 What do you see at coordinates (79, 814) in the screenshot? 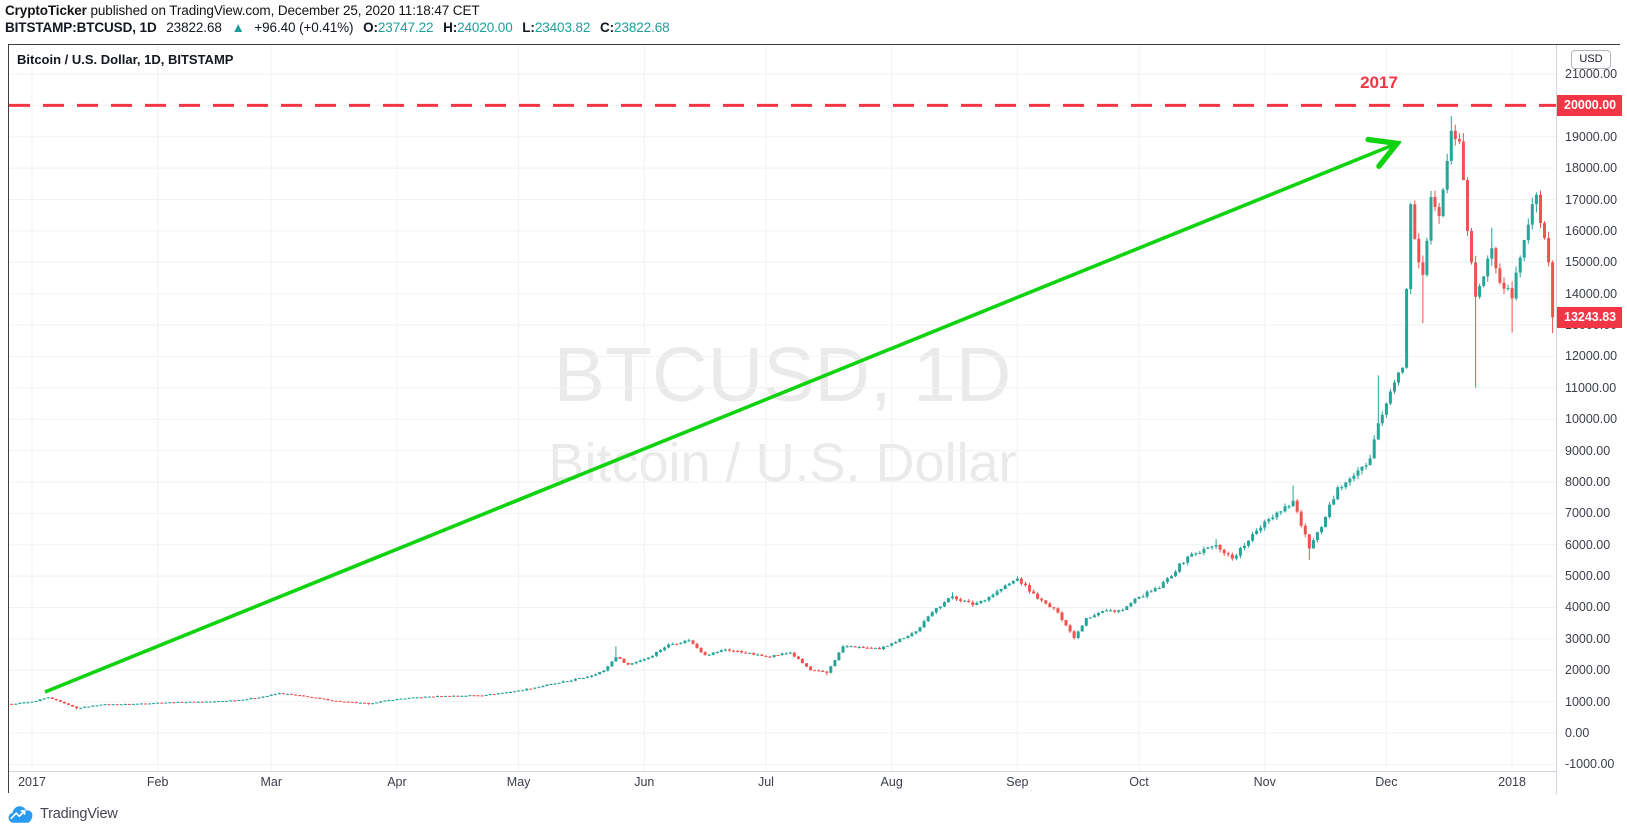
I see `tradingview-logo-text: TradingView` at bounding box center [79, 814].